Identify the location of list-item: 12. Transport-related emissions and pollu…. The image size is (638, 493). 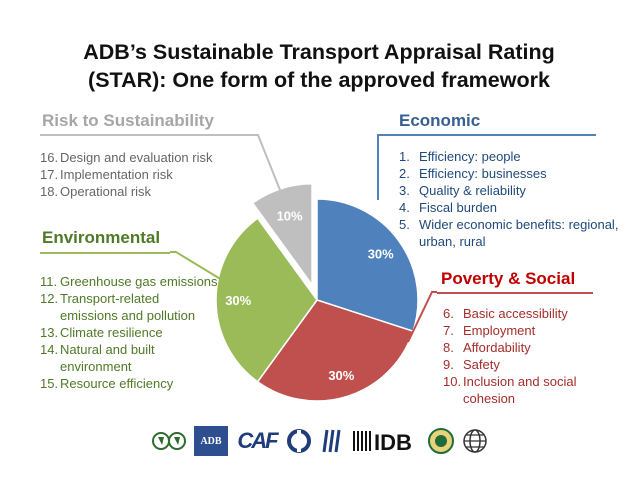
(130, 307).